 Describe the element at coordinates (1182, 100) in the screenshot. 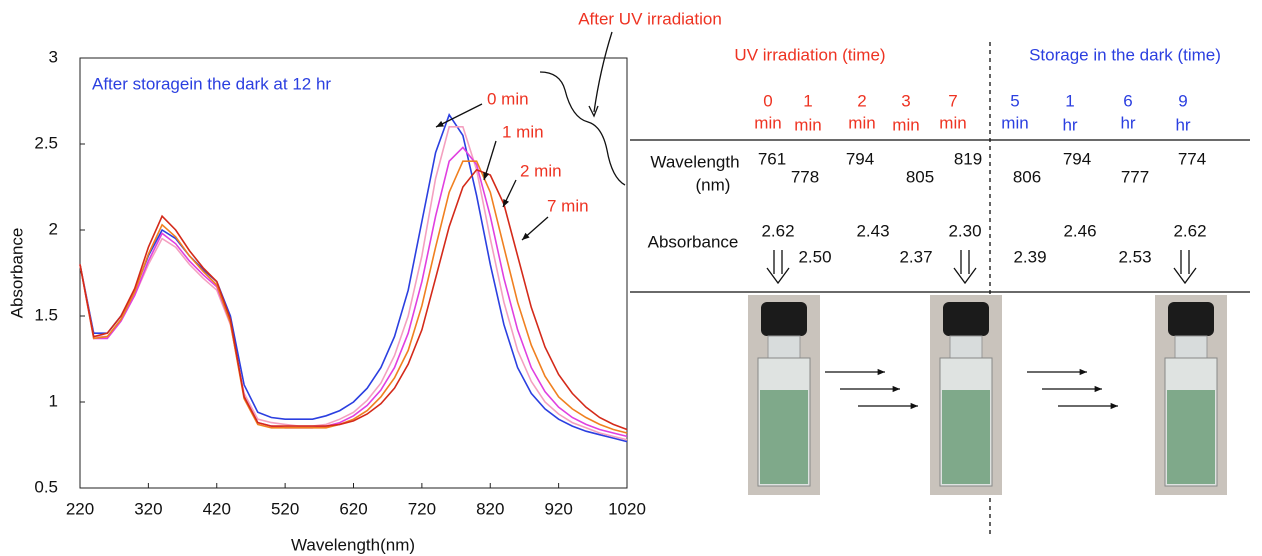

I see `time-label: 9` at that location.